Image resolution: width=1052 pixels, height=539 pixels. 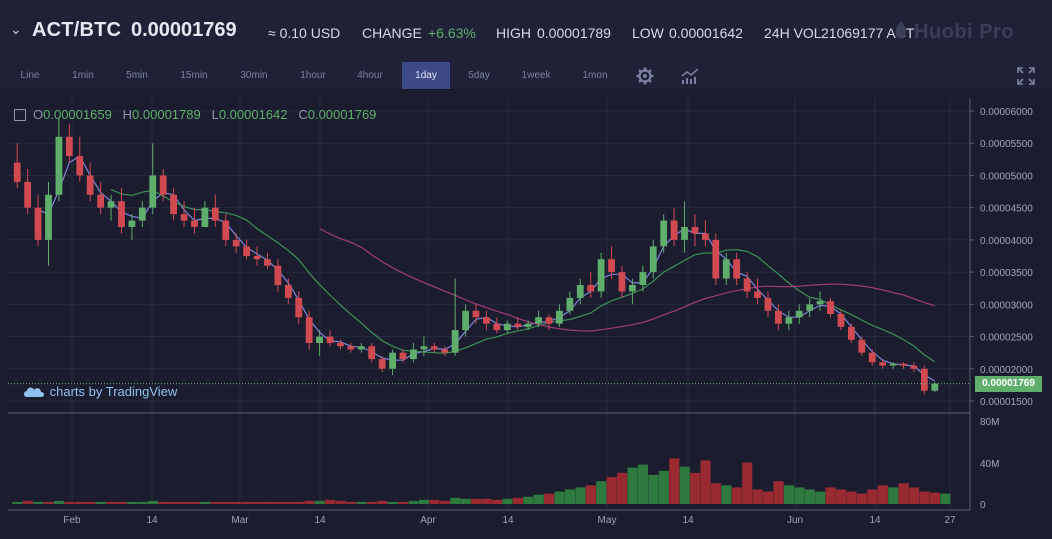 What do you see at coordinates (16, 29) in the screenshot?
I see `chevron-down-icon: ⌄` at bounding box center [16, 29].